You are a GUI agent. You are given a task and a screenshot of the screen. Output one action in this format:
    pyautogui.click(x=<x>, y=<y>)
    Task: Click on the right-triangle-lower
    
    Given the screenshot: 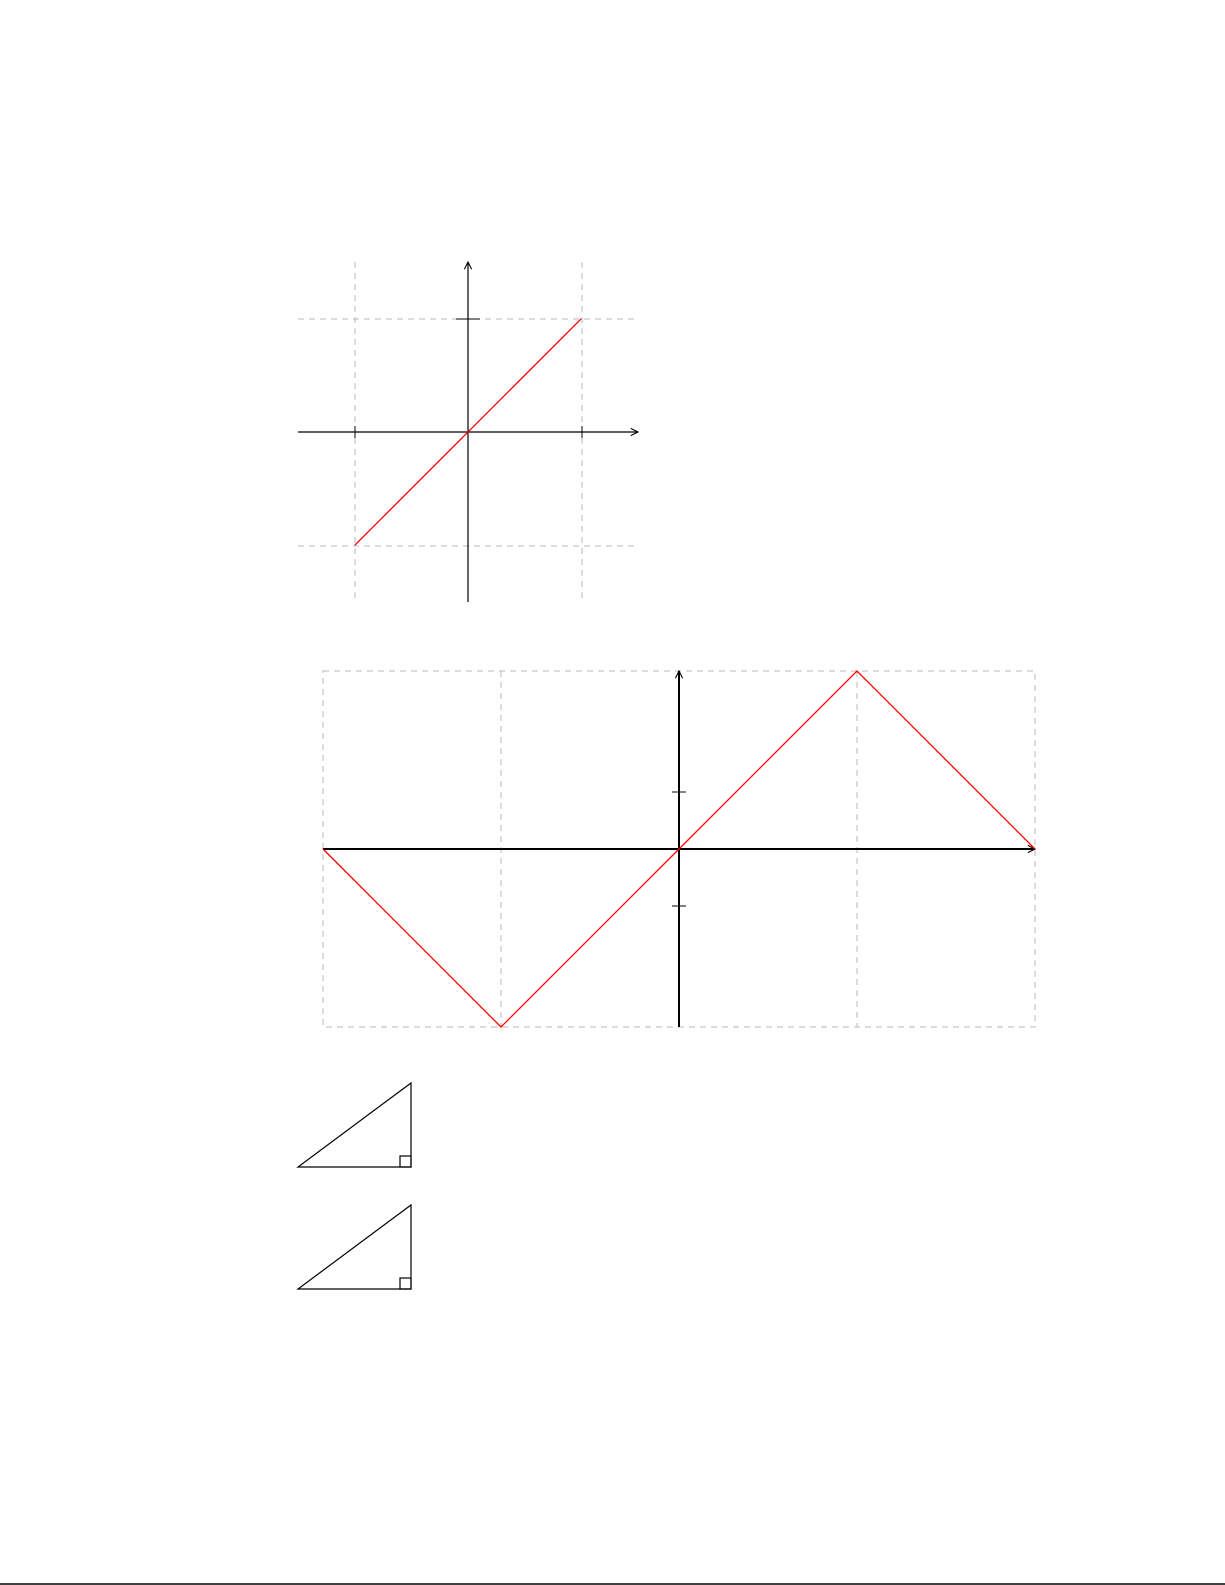 What is the action you would take?
    pyautogui.click(x=354, y=1246)
    